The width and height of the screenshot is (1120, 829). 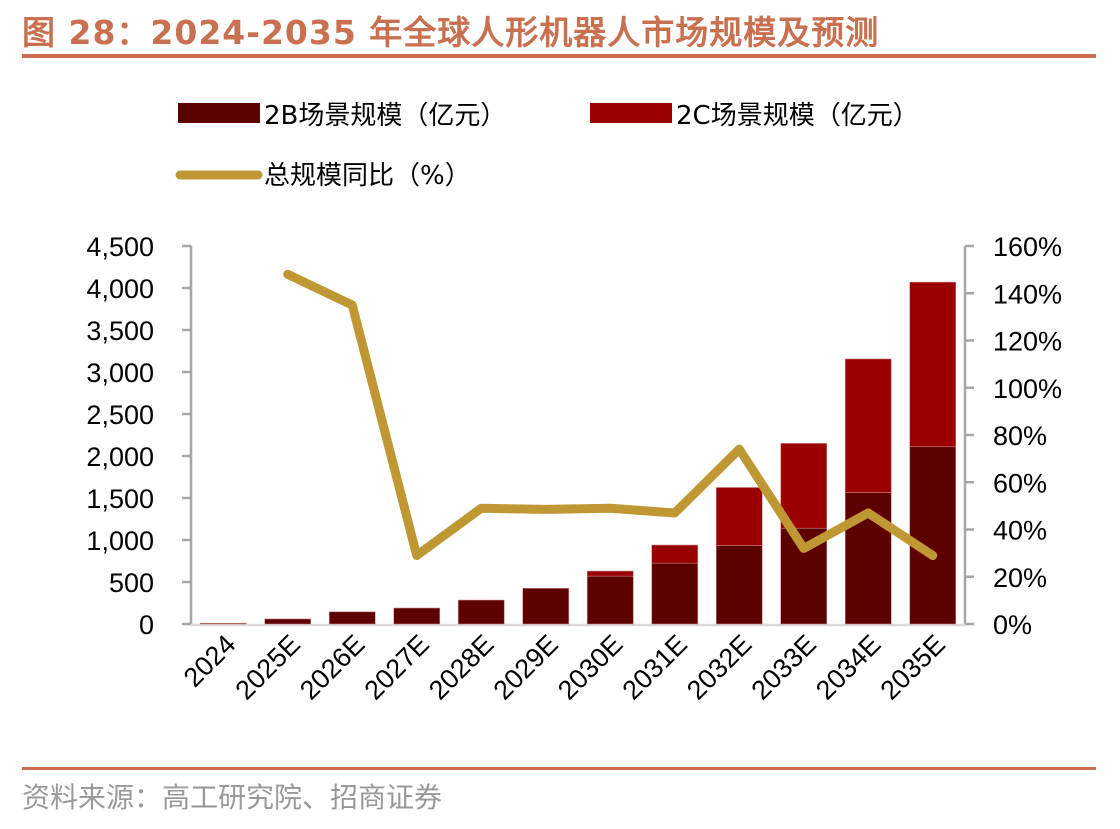 What do you see at coordinates (385, 116) in the screenshot?
I see `legend-label-2b: 2B场景规模（亿元）` at bounding box center [385, 116].